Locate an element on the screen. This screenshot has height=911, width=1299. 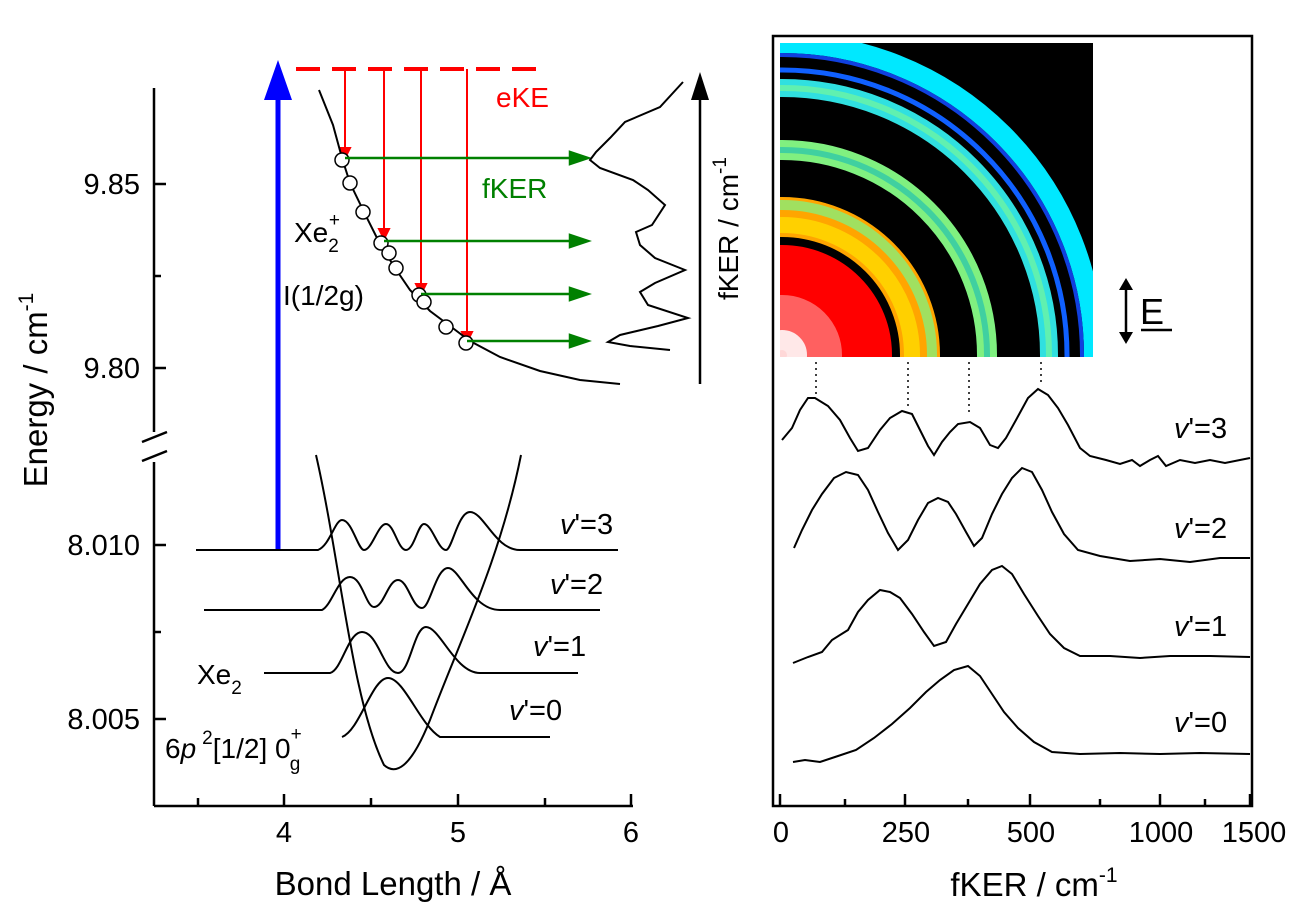
y-tick-label: 9.85 is located at coordinates (112, 185).